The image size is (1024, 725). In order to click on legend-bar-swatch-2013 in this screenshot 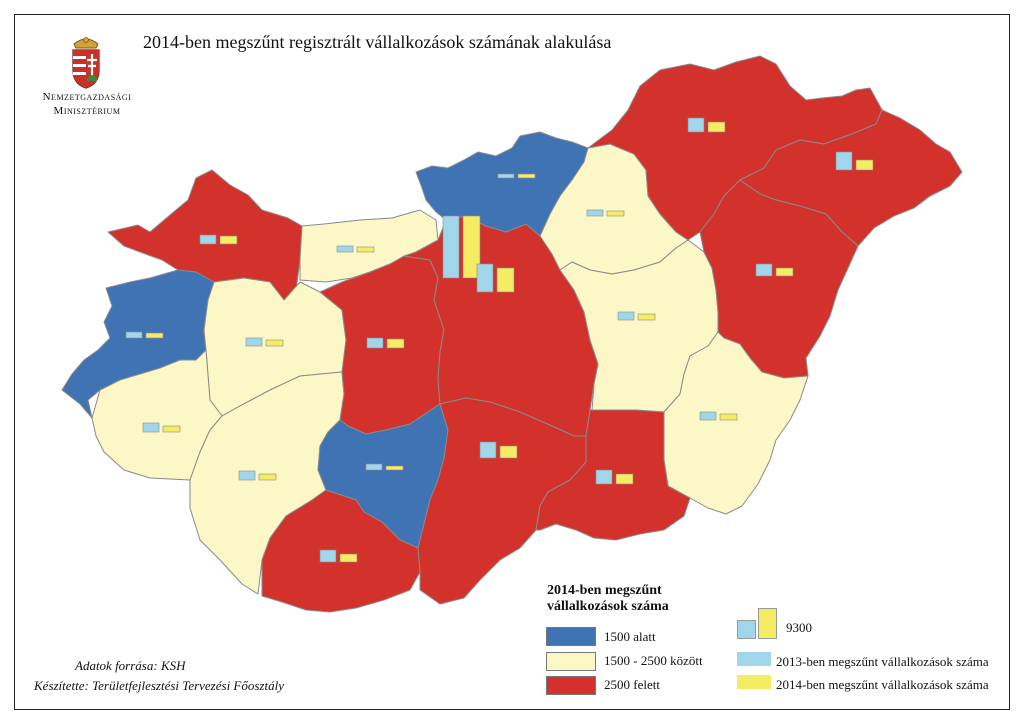, I will do `click(754, 659)`.